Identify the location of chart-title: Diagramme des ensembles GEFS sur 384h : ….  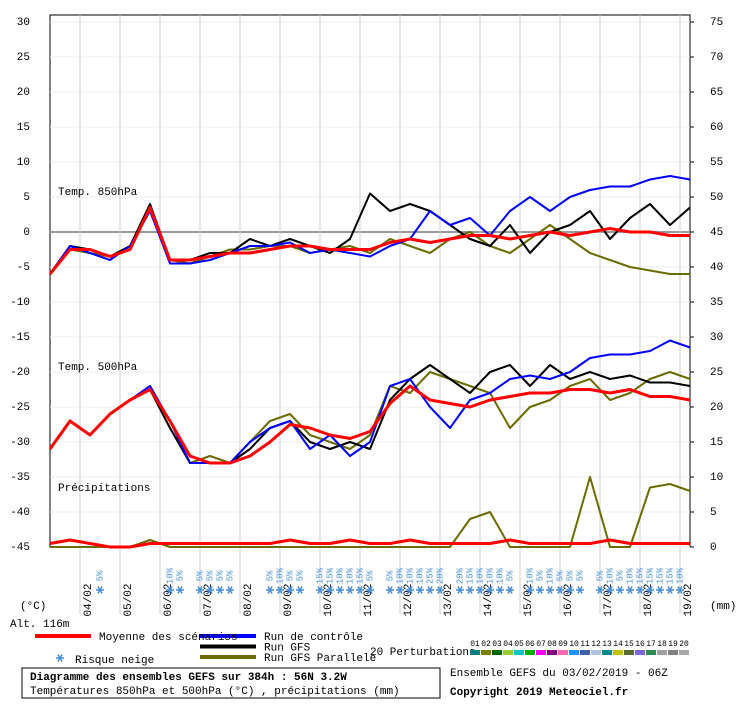
(188, 678).